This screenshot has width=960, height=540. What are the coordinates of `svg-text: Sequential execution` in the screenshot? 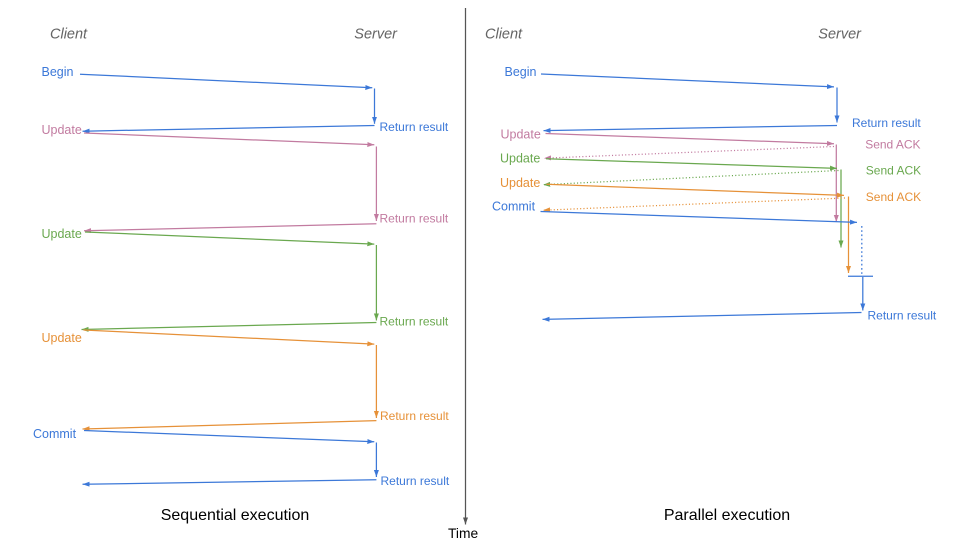 It's located at (235, 515).